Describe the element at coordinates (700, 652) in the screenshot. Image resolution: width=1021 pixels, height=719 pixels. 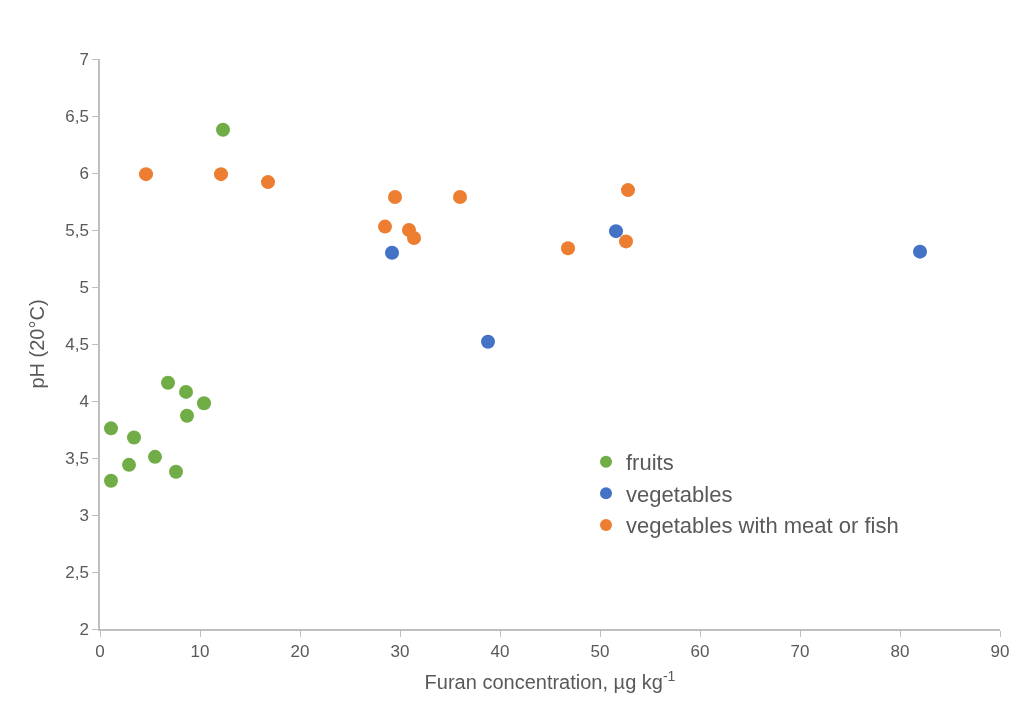
I see `x-tick-label: 60` at that location.